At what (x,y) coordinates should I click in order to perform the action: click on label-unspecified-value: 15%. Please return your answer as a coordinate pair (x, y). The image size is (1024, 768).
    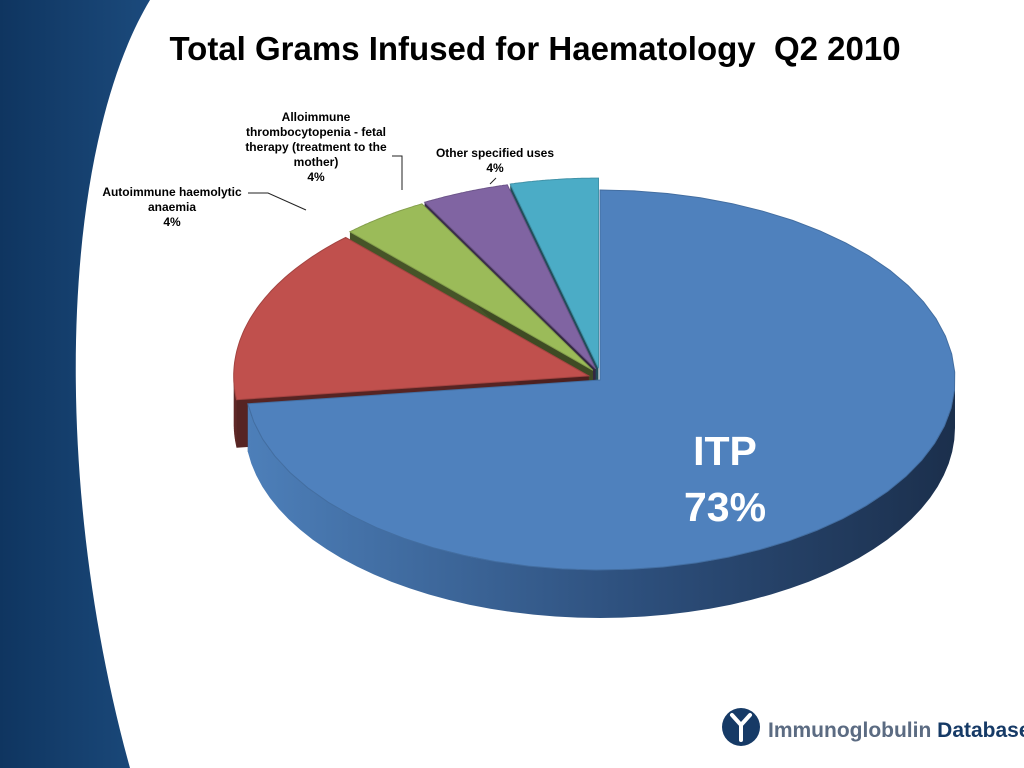
    Looking at the image, I should click on (202, 315).